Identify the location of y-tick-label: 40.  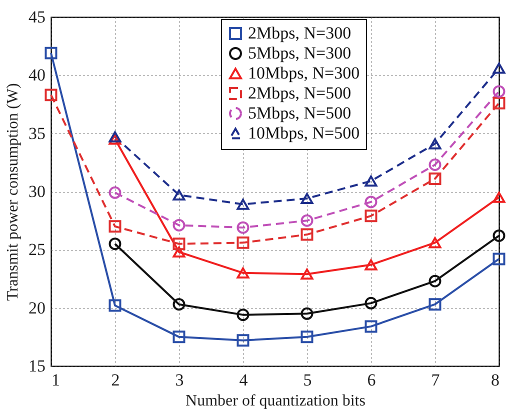
(37, 75).